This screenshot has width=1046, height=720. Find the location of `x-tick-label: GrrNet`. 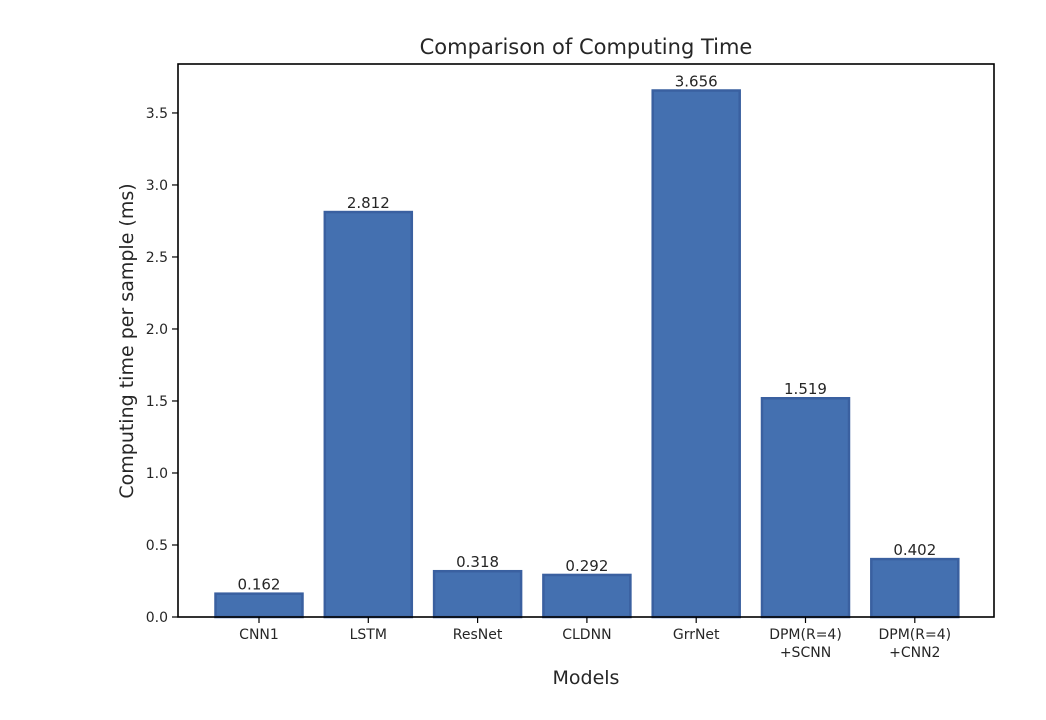

x-tick-label: GrrNet is located at coordinates (696, 635).